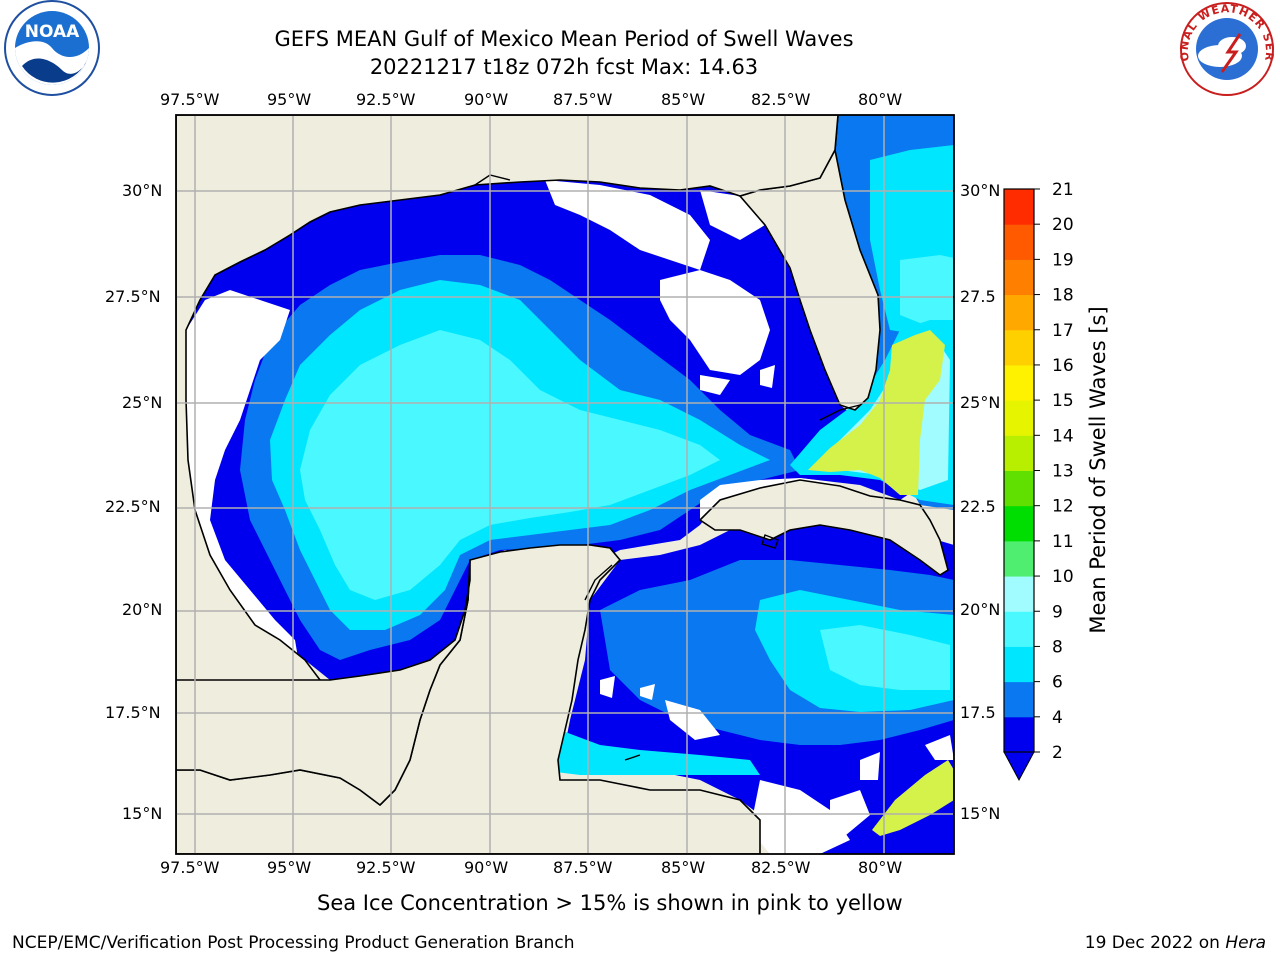  I want to click on colorbar-tick-label: 10, so click(1063, 577).